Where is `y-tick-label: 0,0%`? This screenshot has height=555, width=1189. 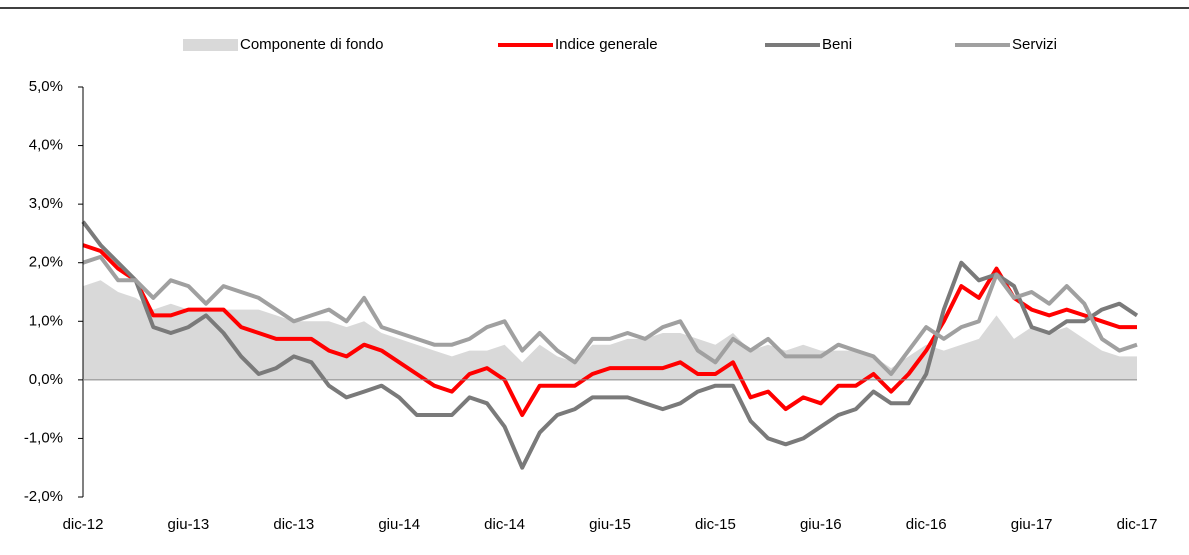 y-tick-label: 0,0% is located at coordinates (46, 379).